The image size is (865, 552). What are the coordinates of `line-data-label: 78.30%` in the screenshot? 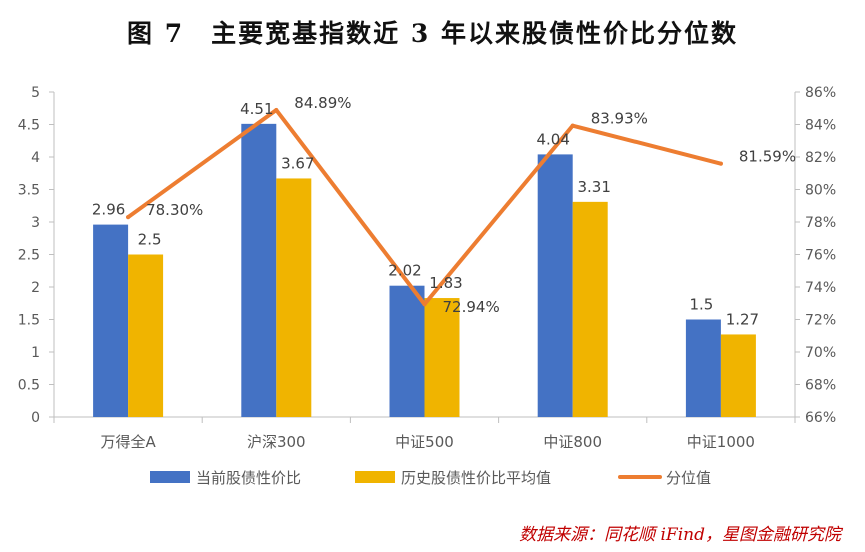 It's located at (174, 210).